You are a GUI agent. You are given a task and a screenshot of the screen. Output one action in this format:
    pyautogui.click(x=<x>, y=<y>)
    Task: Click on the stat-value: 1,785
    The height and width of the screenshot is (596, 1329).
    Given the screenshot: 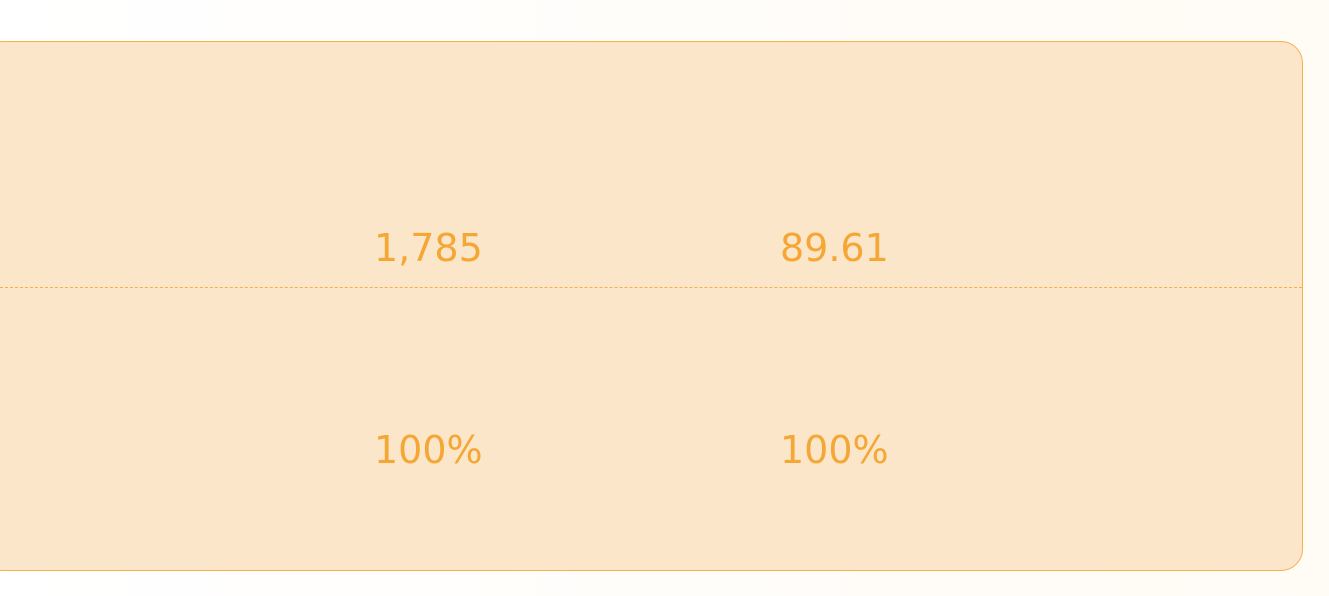 What is the action you would take?
    pyautogui.click(x=428, y=248)
    